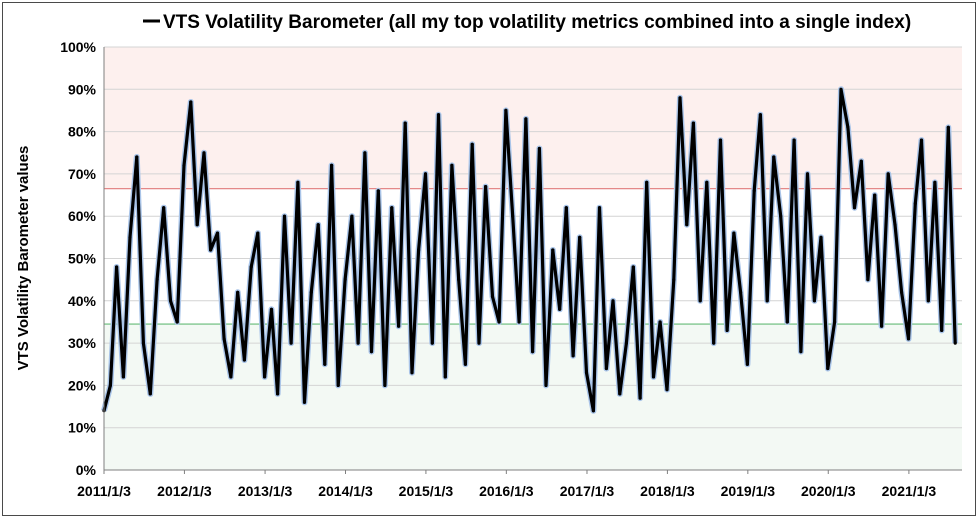 The height and width of the screenshot is (520, 980). I want to click on x-tick-label: 2011/1/3, so click(104, 491).